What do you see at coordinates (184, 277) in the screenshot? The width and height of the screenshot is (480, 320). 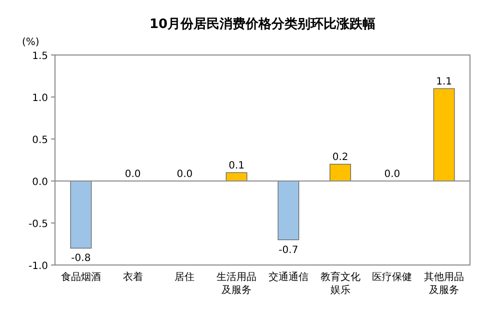 I see `x-tick-label: 居住` at bounding box center [184, 277].